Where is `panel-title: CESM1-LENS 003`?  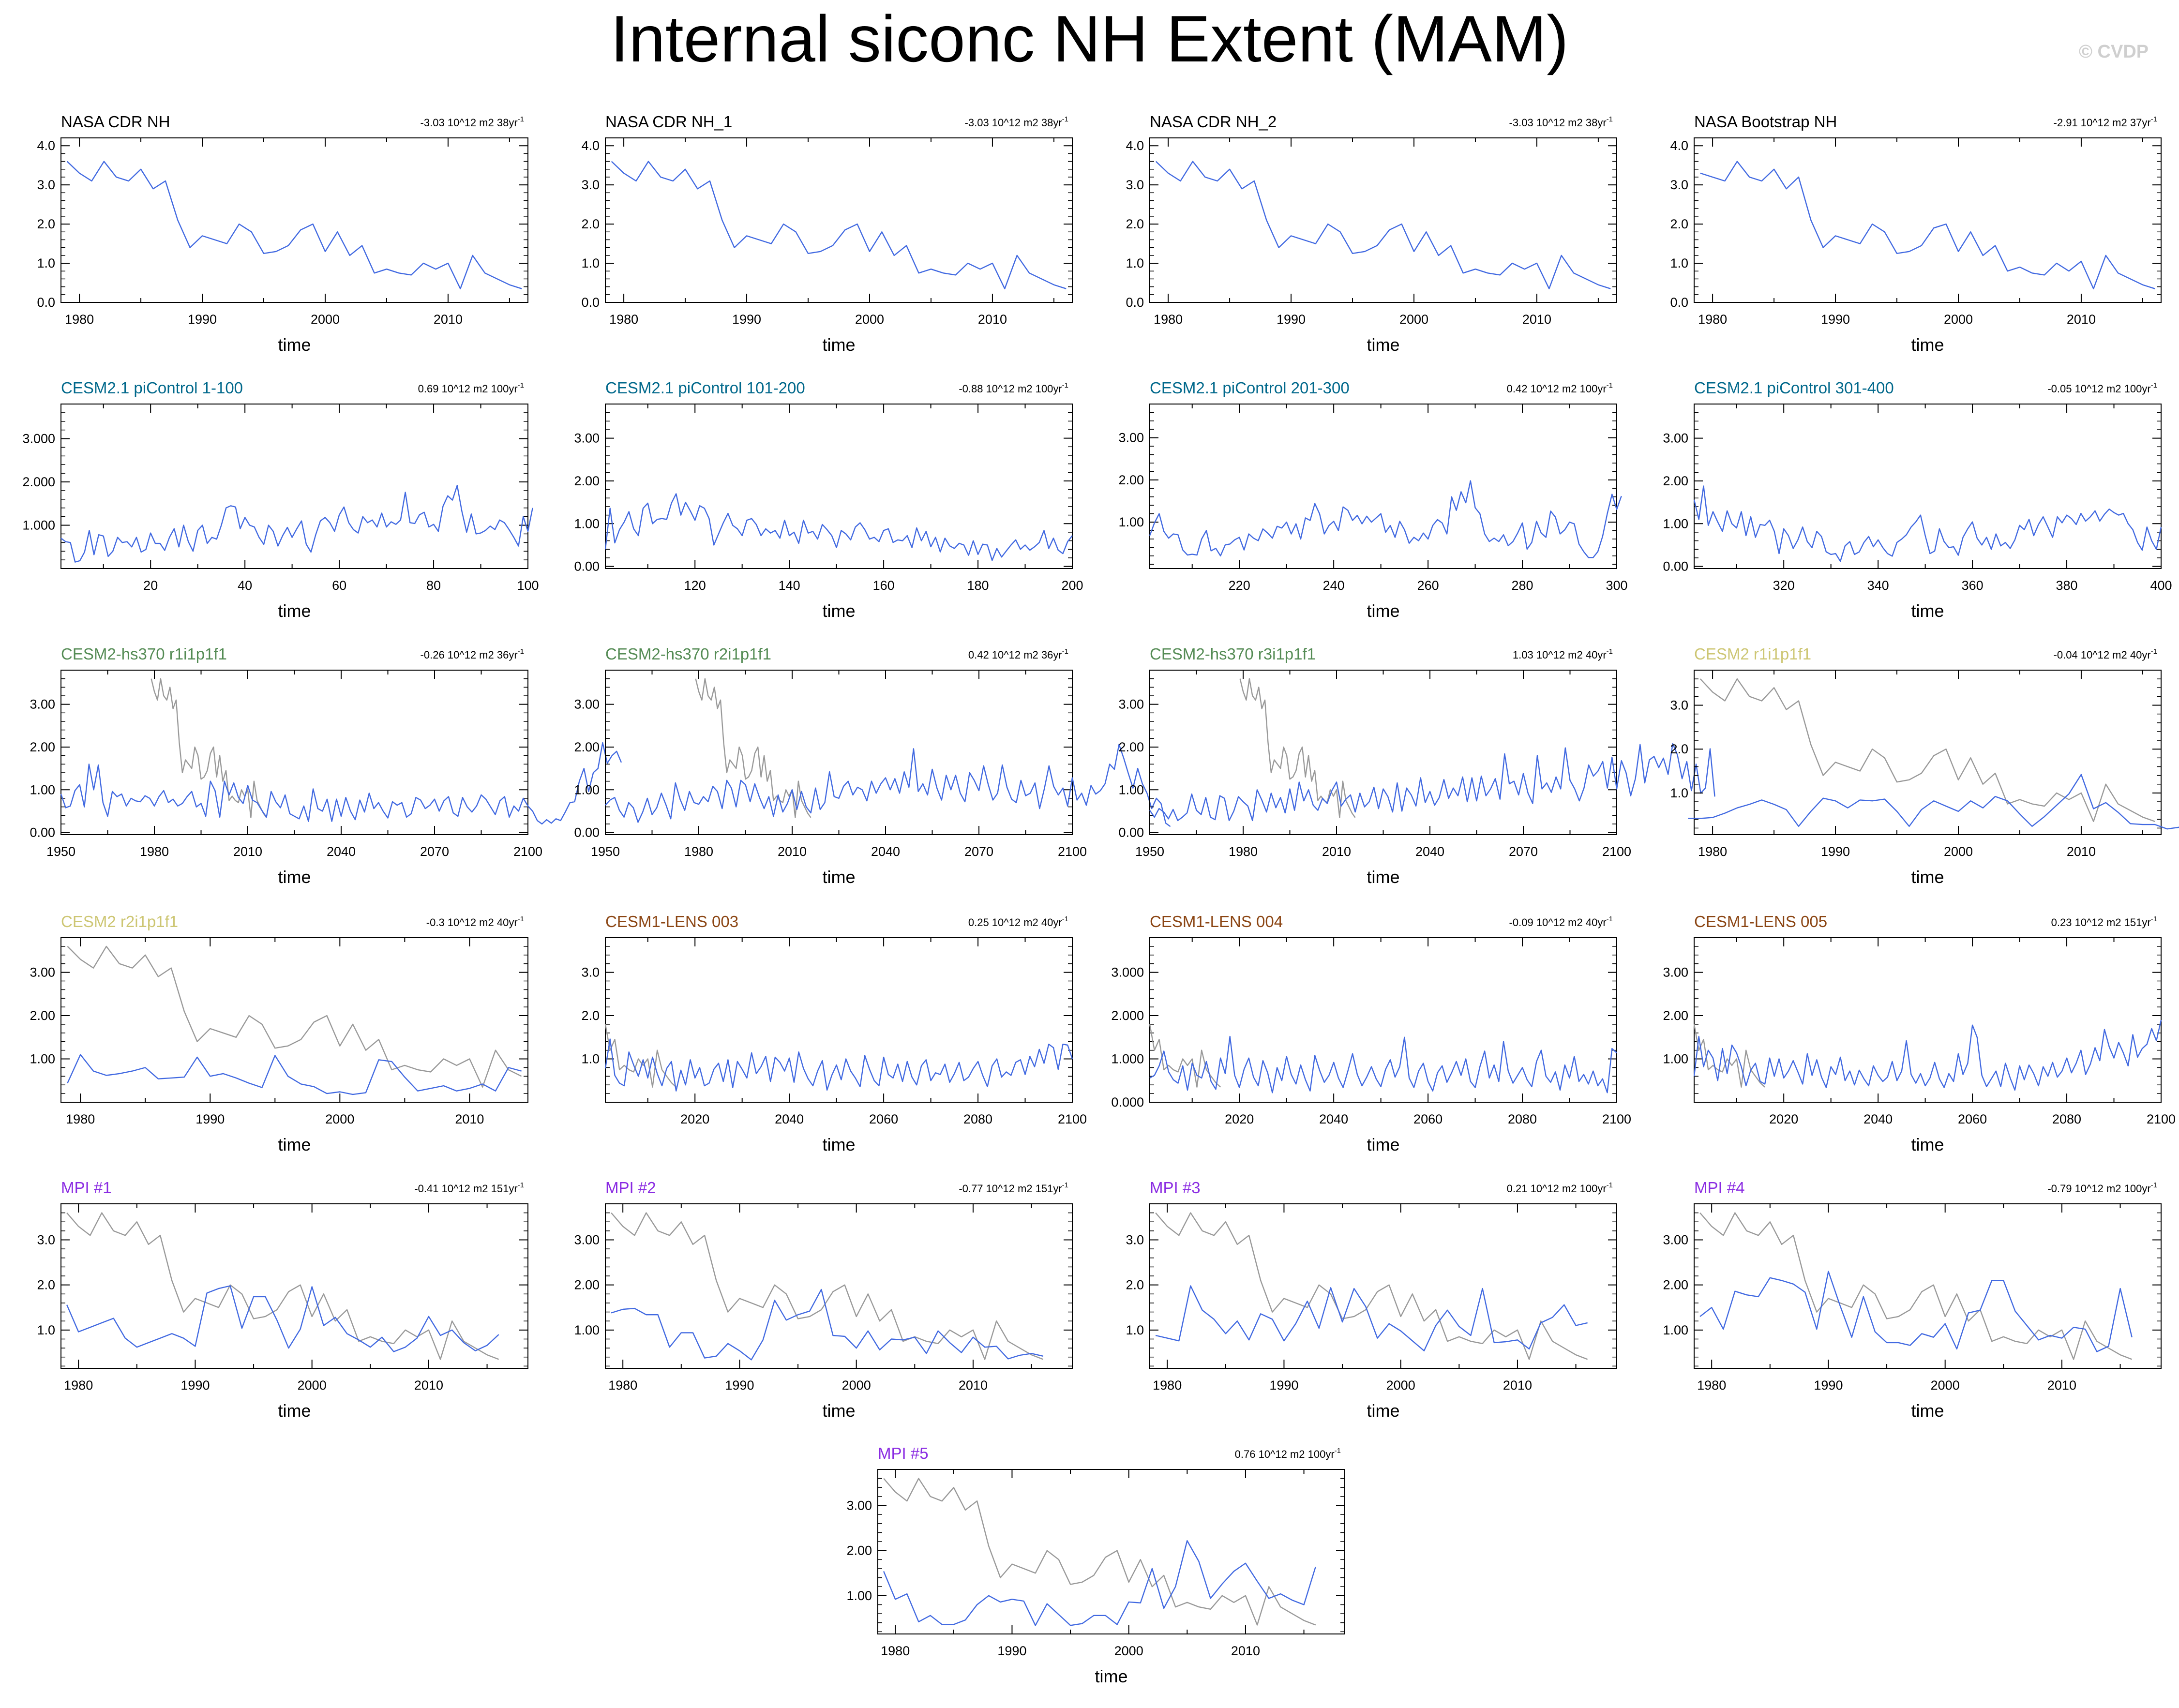 panel-title: CESM1-LENS 003 is located at coordinates (671, 922).